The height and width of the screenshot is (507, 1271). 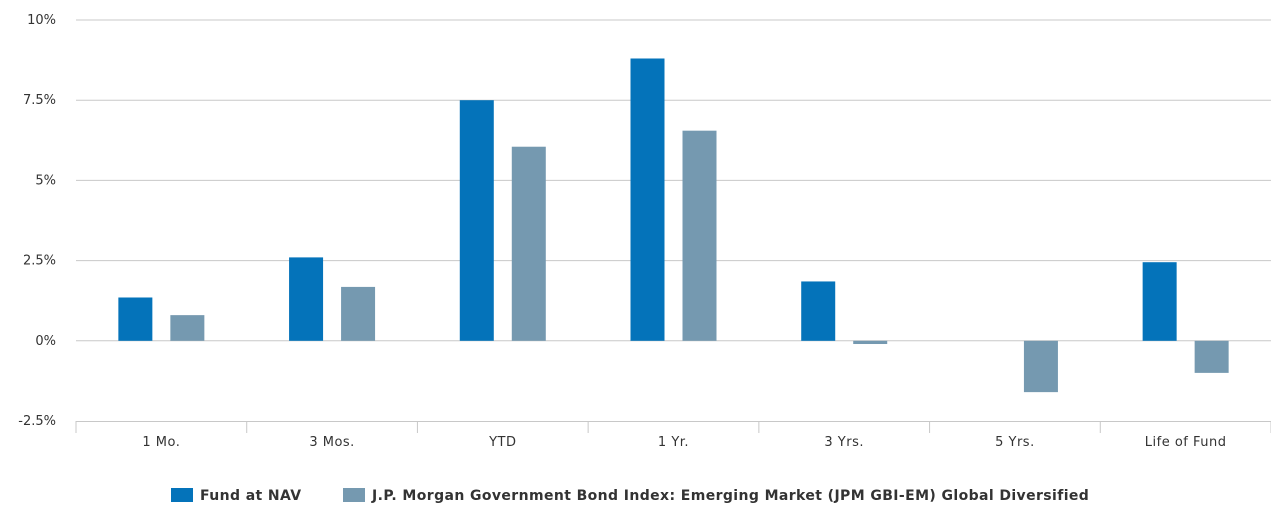 I want to click on y-tick-label: 5%, so click(x=45, y=180).